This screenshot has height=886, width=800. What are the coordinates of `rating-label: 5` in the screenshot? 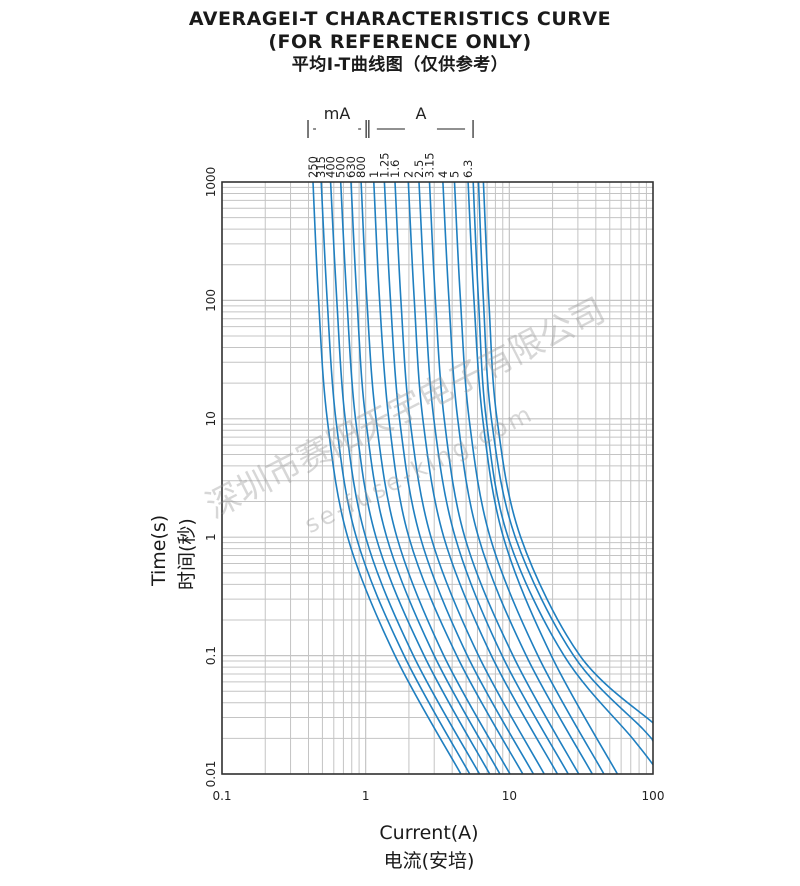 It's located at (454, 174).